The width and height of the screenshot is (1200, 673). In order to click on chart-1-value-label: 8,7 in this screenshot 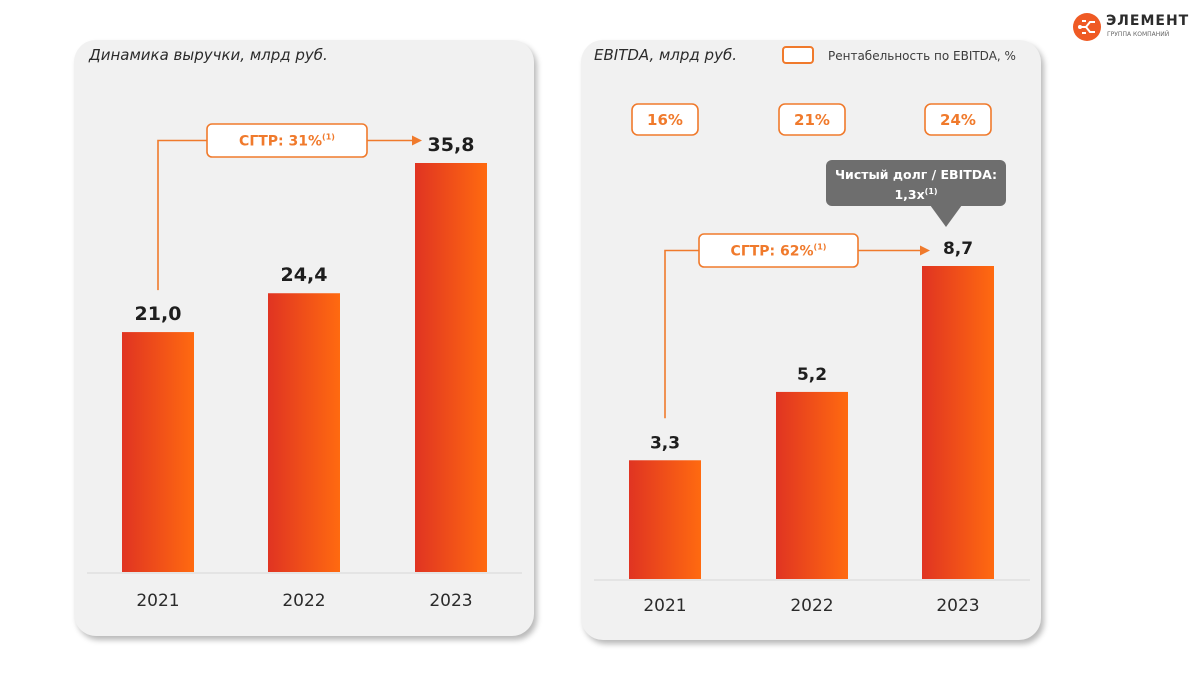, I will do `click(958, 249)`.